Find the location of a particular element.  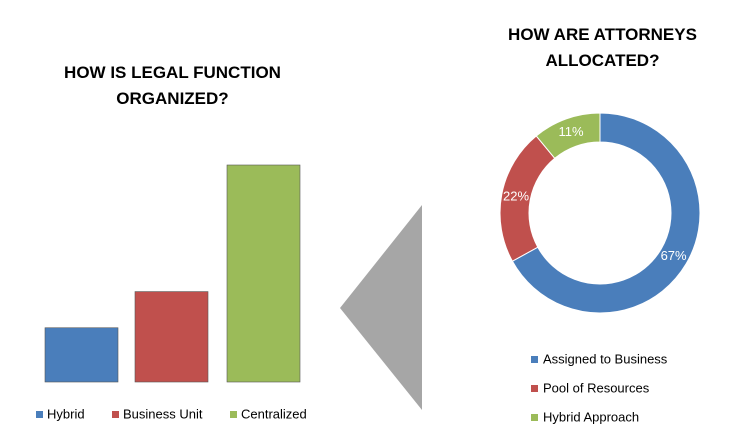

data-label: 22% is located at coordinates (516, 195).